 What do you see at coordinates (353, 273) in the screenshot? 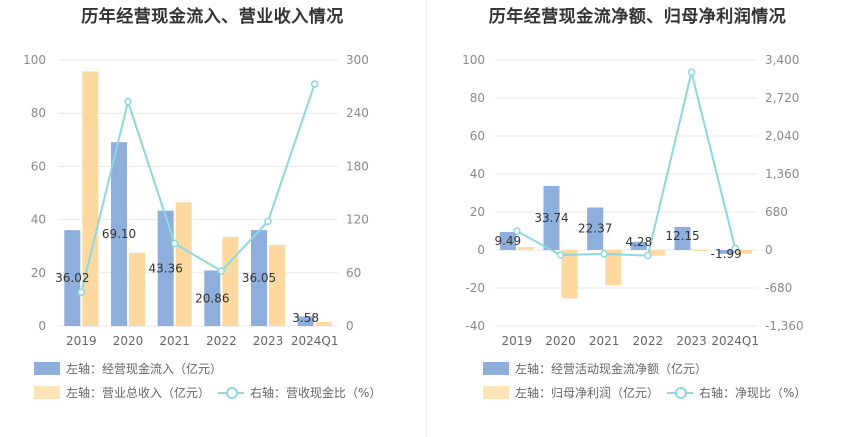
I see `right-axis-tick-label: 60` at bounding box center [353, 273].